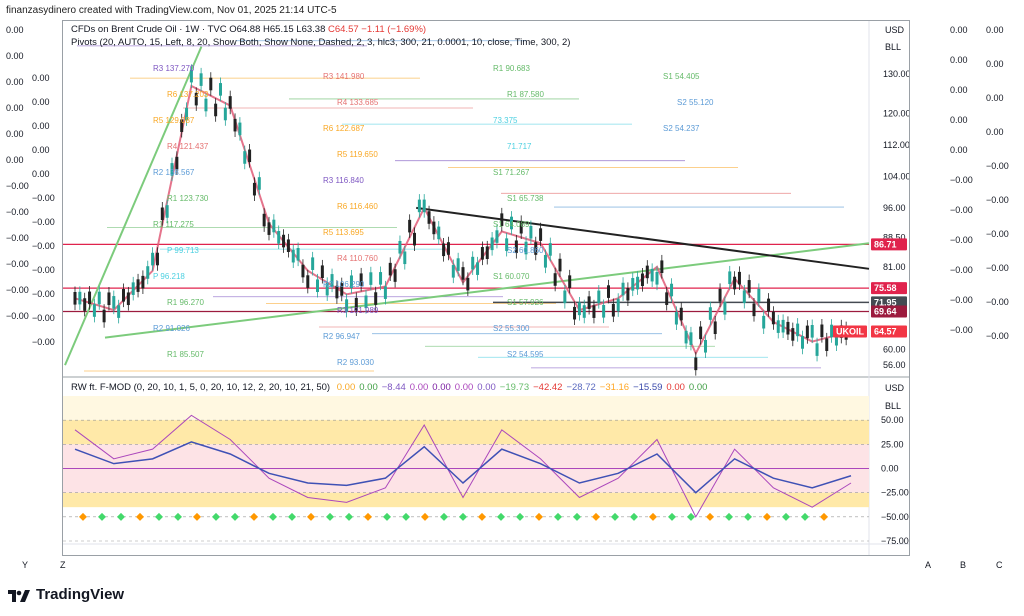 The width and height of the screenshot is (1024, 616). I want to click on oscillator-value: 0.00, so click(698, 387).